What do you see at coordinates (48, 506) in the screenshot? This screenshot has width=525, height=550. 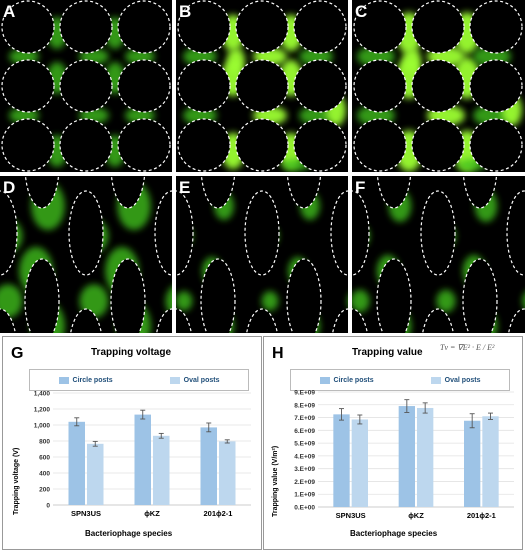 I see `y-tick-label: 0` at bounding box center [48, 506].